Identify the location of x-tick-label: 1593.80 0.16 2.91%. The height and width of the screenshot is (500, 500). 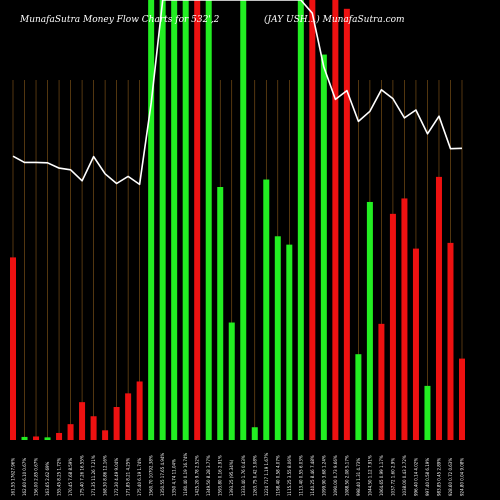
(220, 475).